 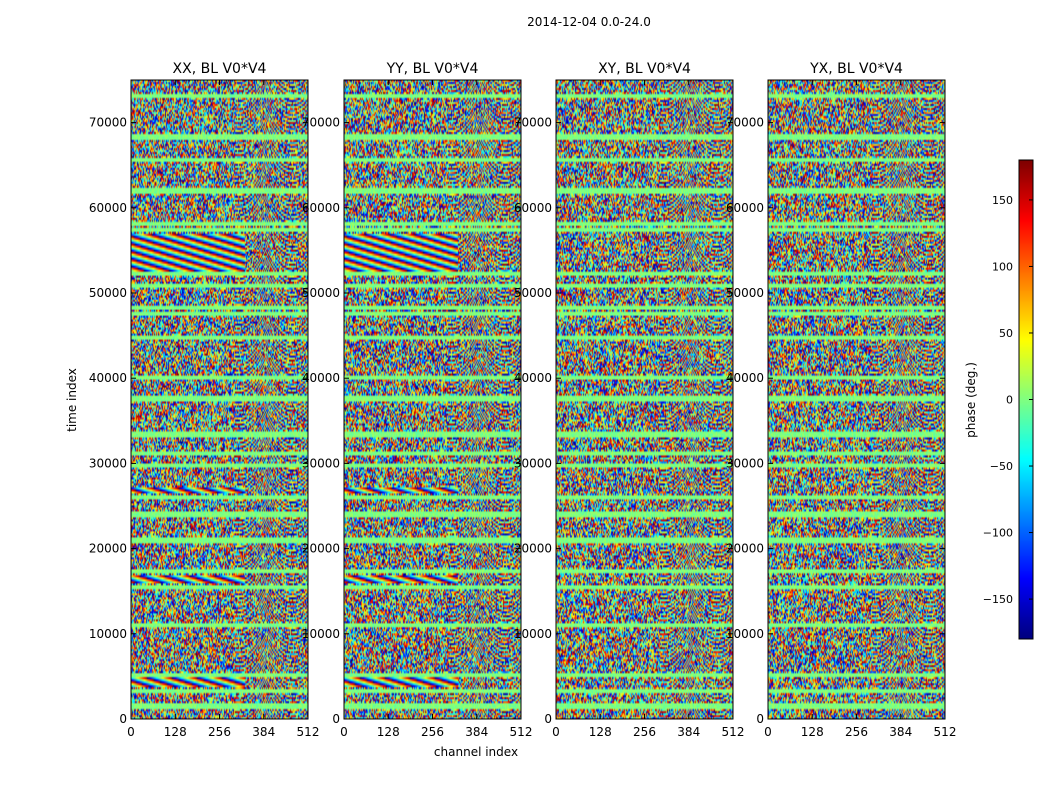 What do you see at coordinates (476, 752) in the screenshot?
I see `x-axis-label: channel index` at bounding box center [476, 752].